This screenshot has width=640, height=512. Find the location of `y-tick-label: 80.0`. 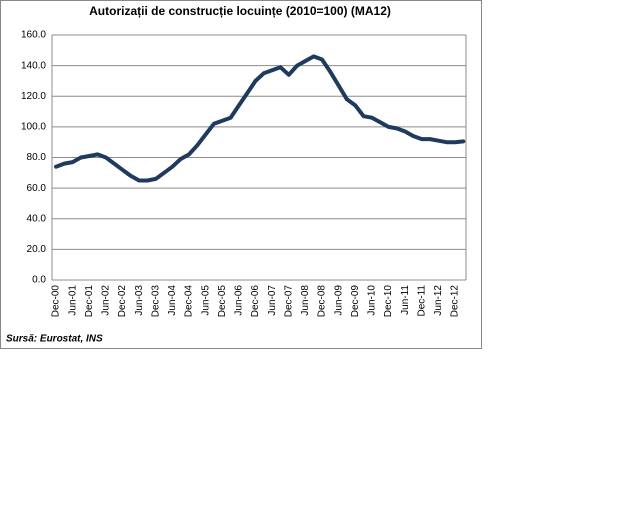

y-tick-label: 80.0 is located at coordinates (37, 157).